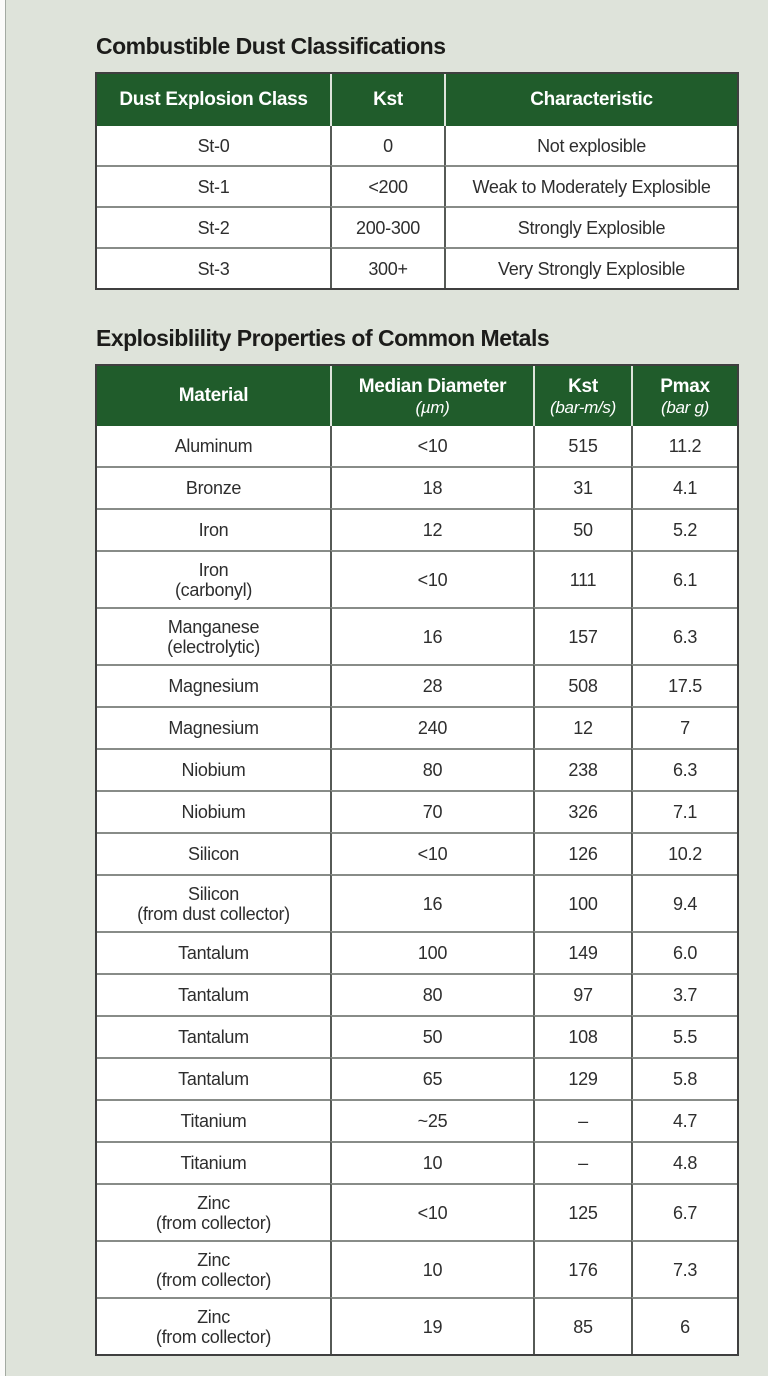 The width and height of the screenshot is (768, 1376). I want to click on metal-row: Magnesium 28 508 17.5, so click(417, 685).